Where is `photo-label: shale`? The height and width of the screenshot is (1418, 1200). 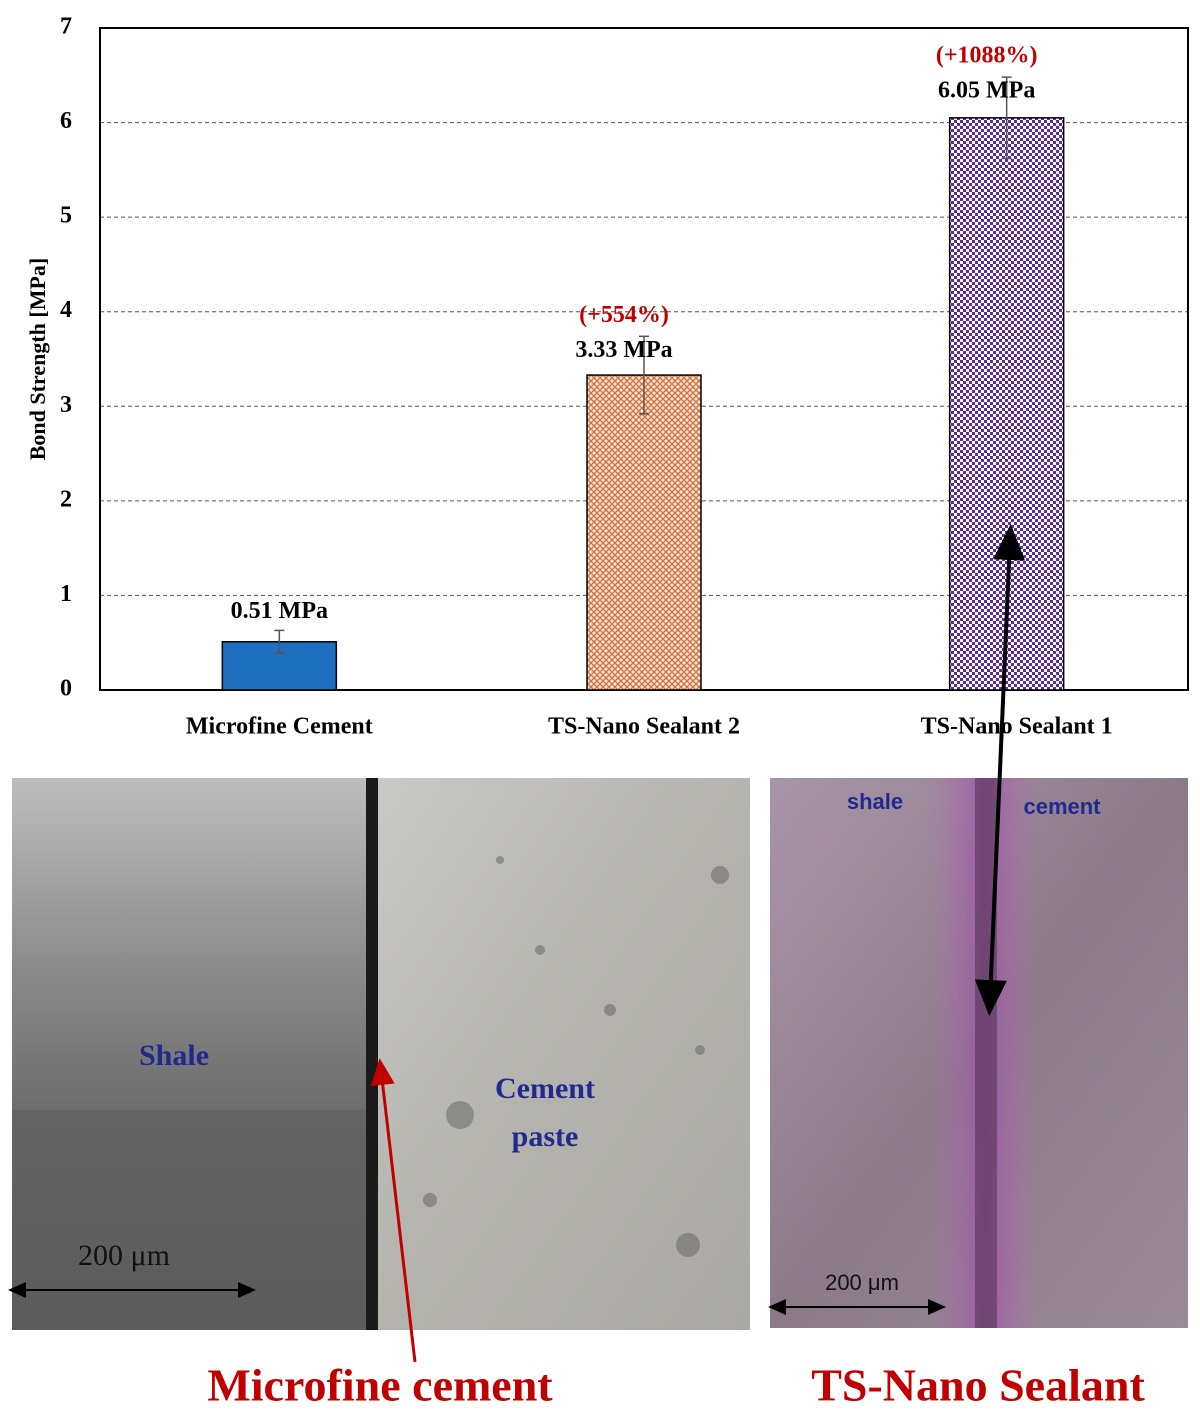 photo-label: shale is located at coordinates (875, 801).